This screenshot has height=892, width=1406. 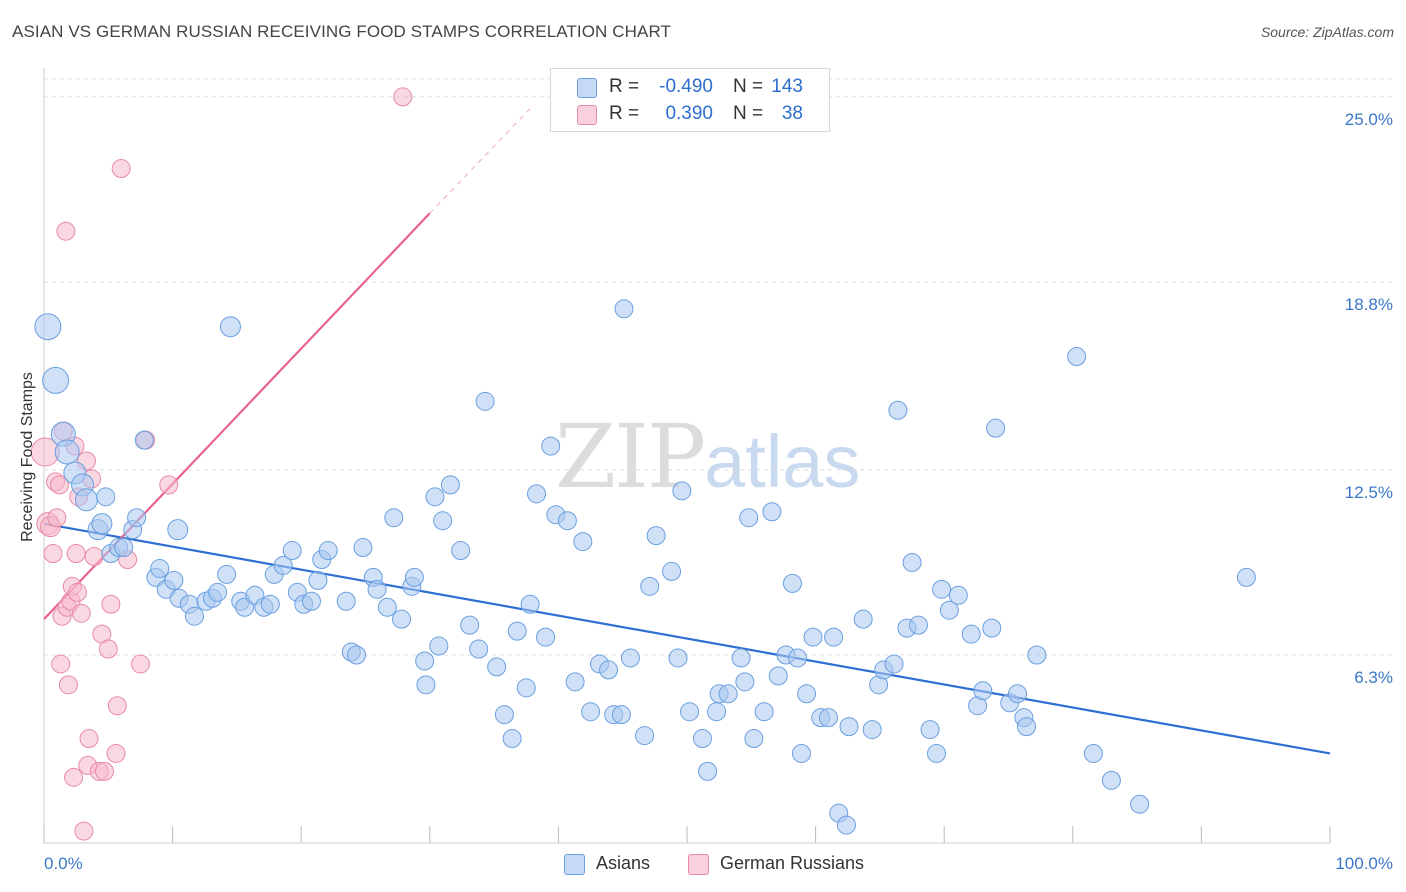 What do you see at coordinates (1369, 492) in the screenshot?
I see `y-tick-label: 12.5%` at bounding box center [1369, 492].